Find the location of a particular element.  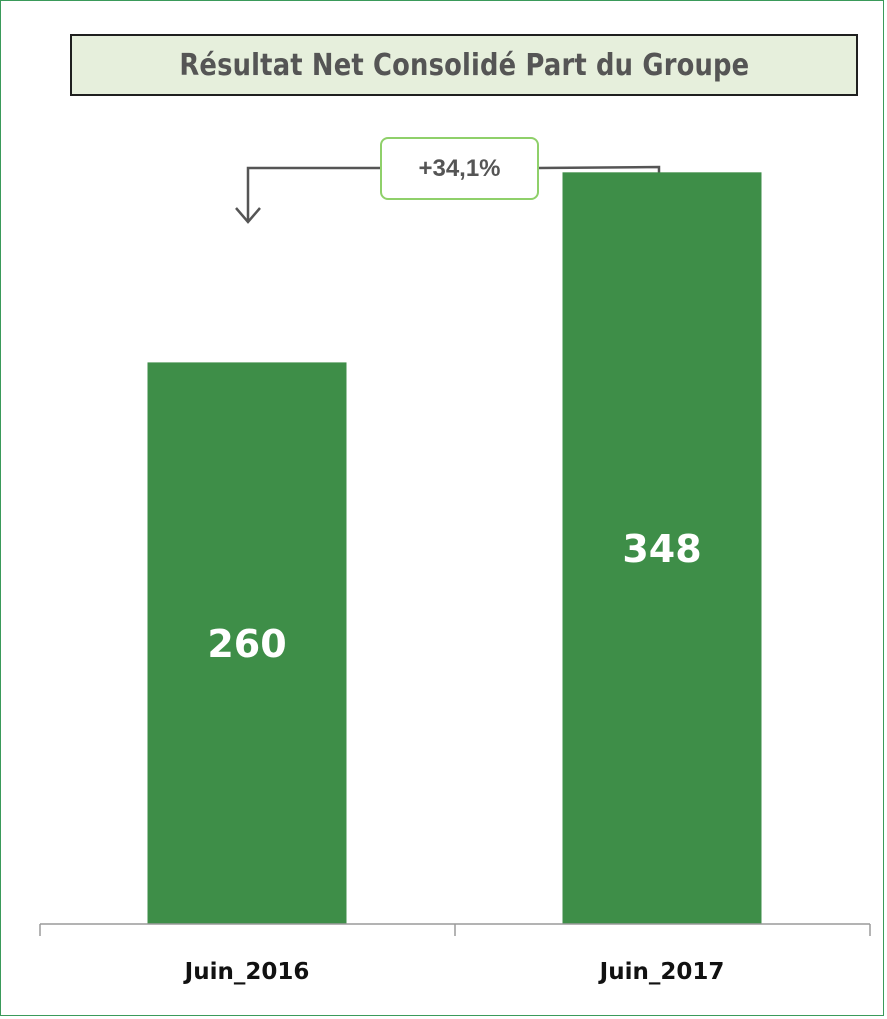

growth-badge: +34,1% is located at coordinates (459, 168).